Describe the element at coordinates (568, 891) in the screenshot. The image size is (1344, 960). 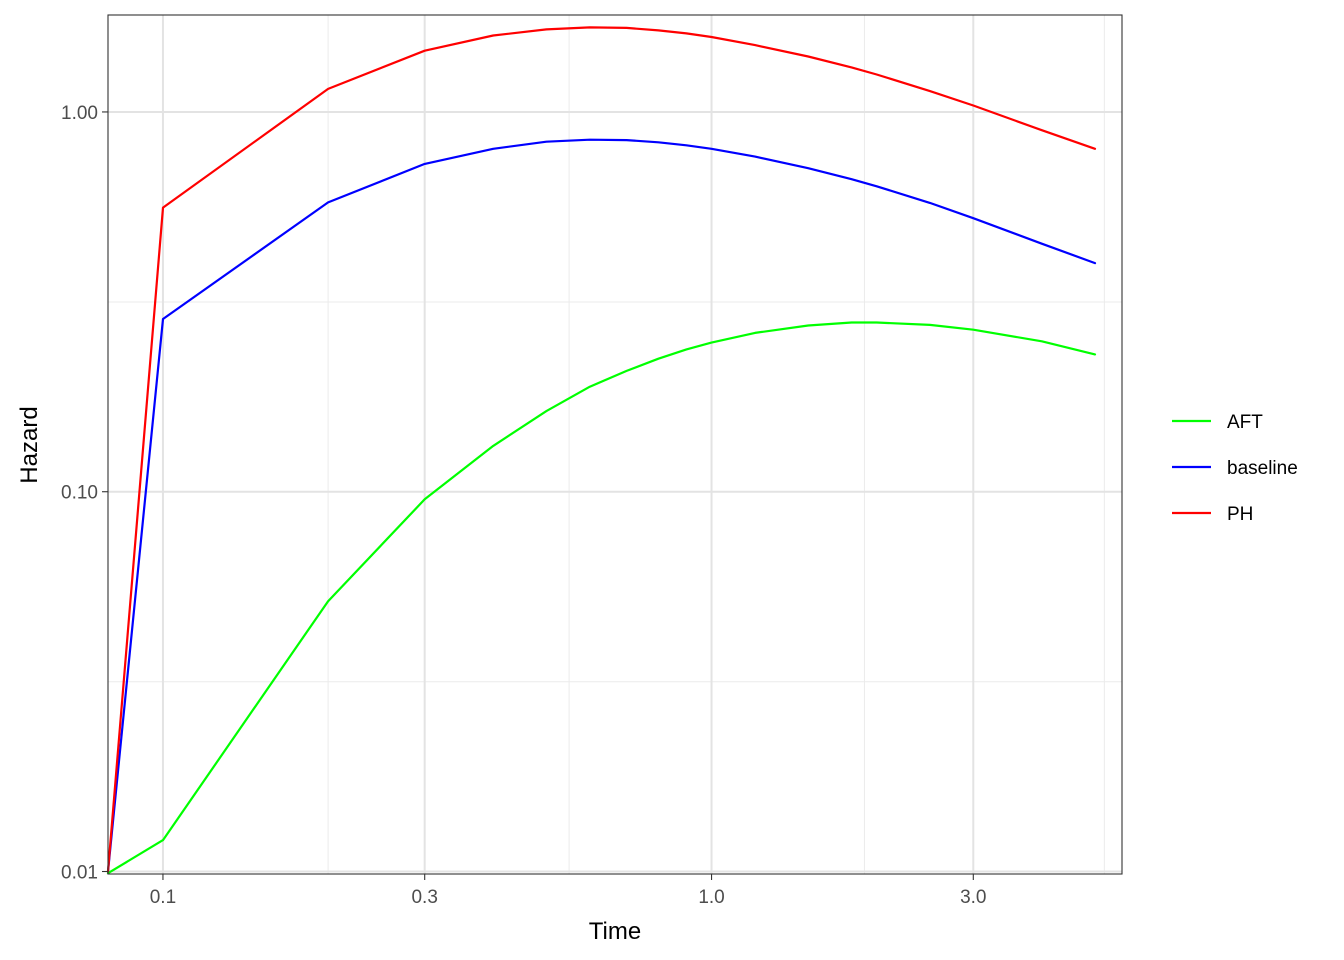
I see `x-axis: 0.1 0.3 1.0 3.0` at that location.